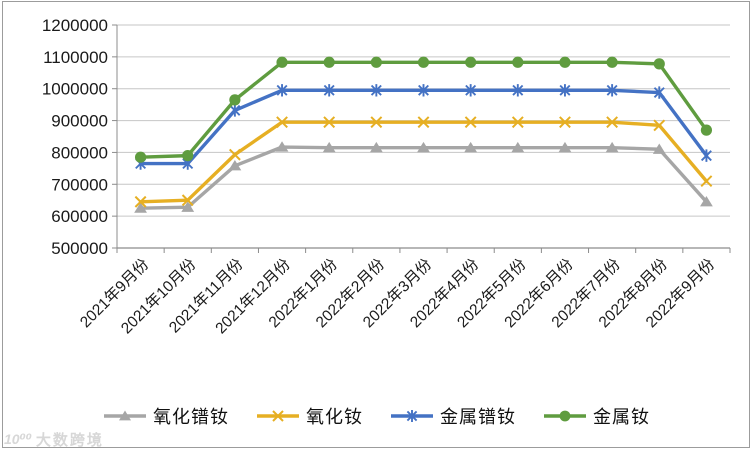 The width and height of the screenshot is (753, 453). I want to click on legend-swatch-circle-icon, so click(565, 416).